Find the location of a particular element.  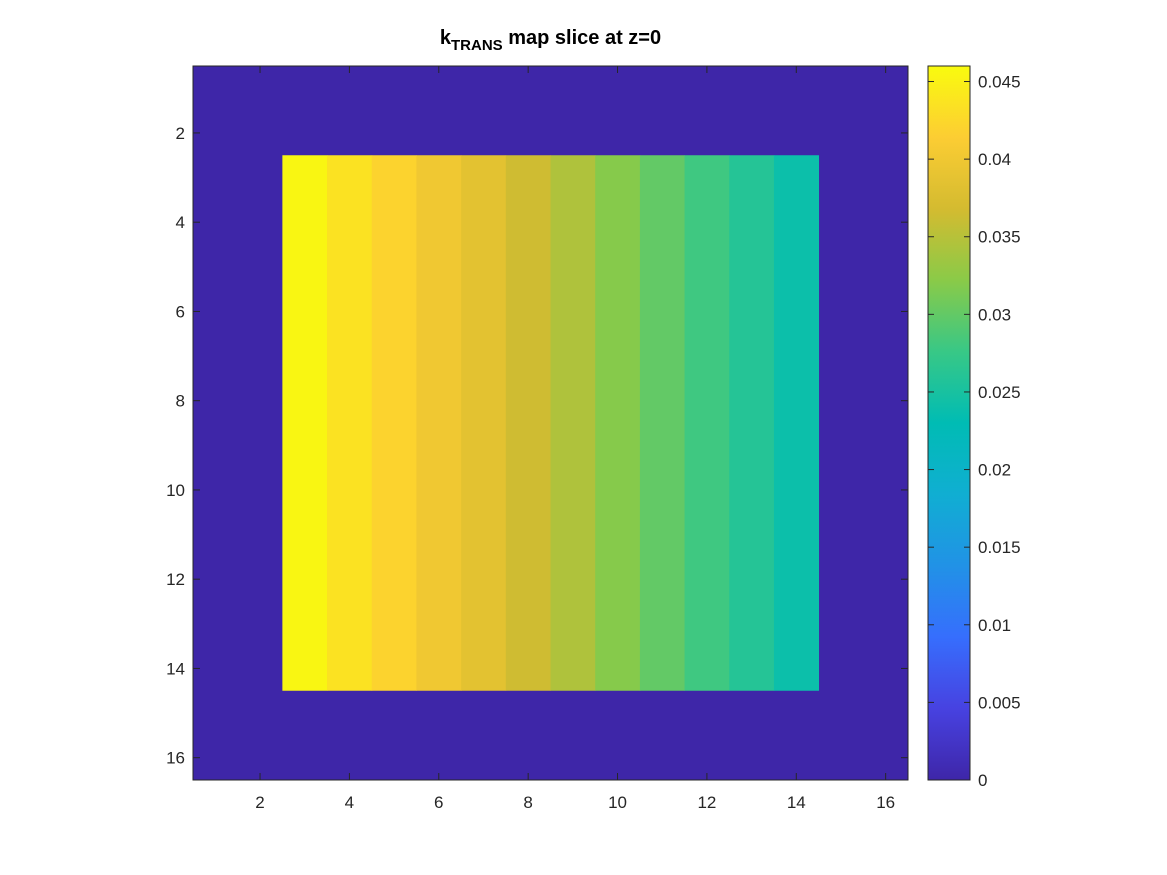

chart-title: kTRANS map slice at z=0 is located at coordinates (550, 40).